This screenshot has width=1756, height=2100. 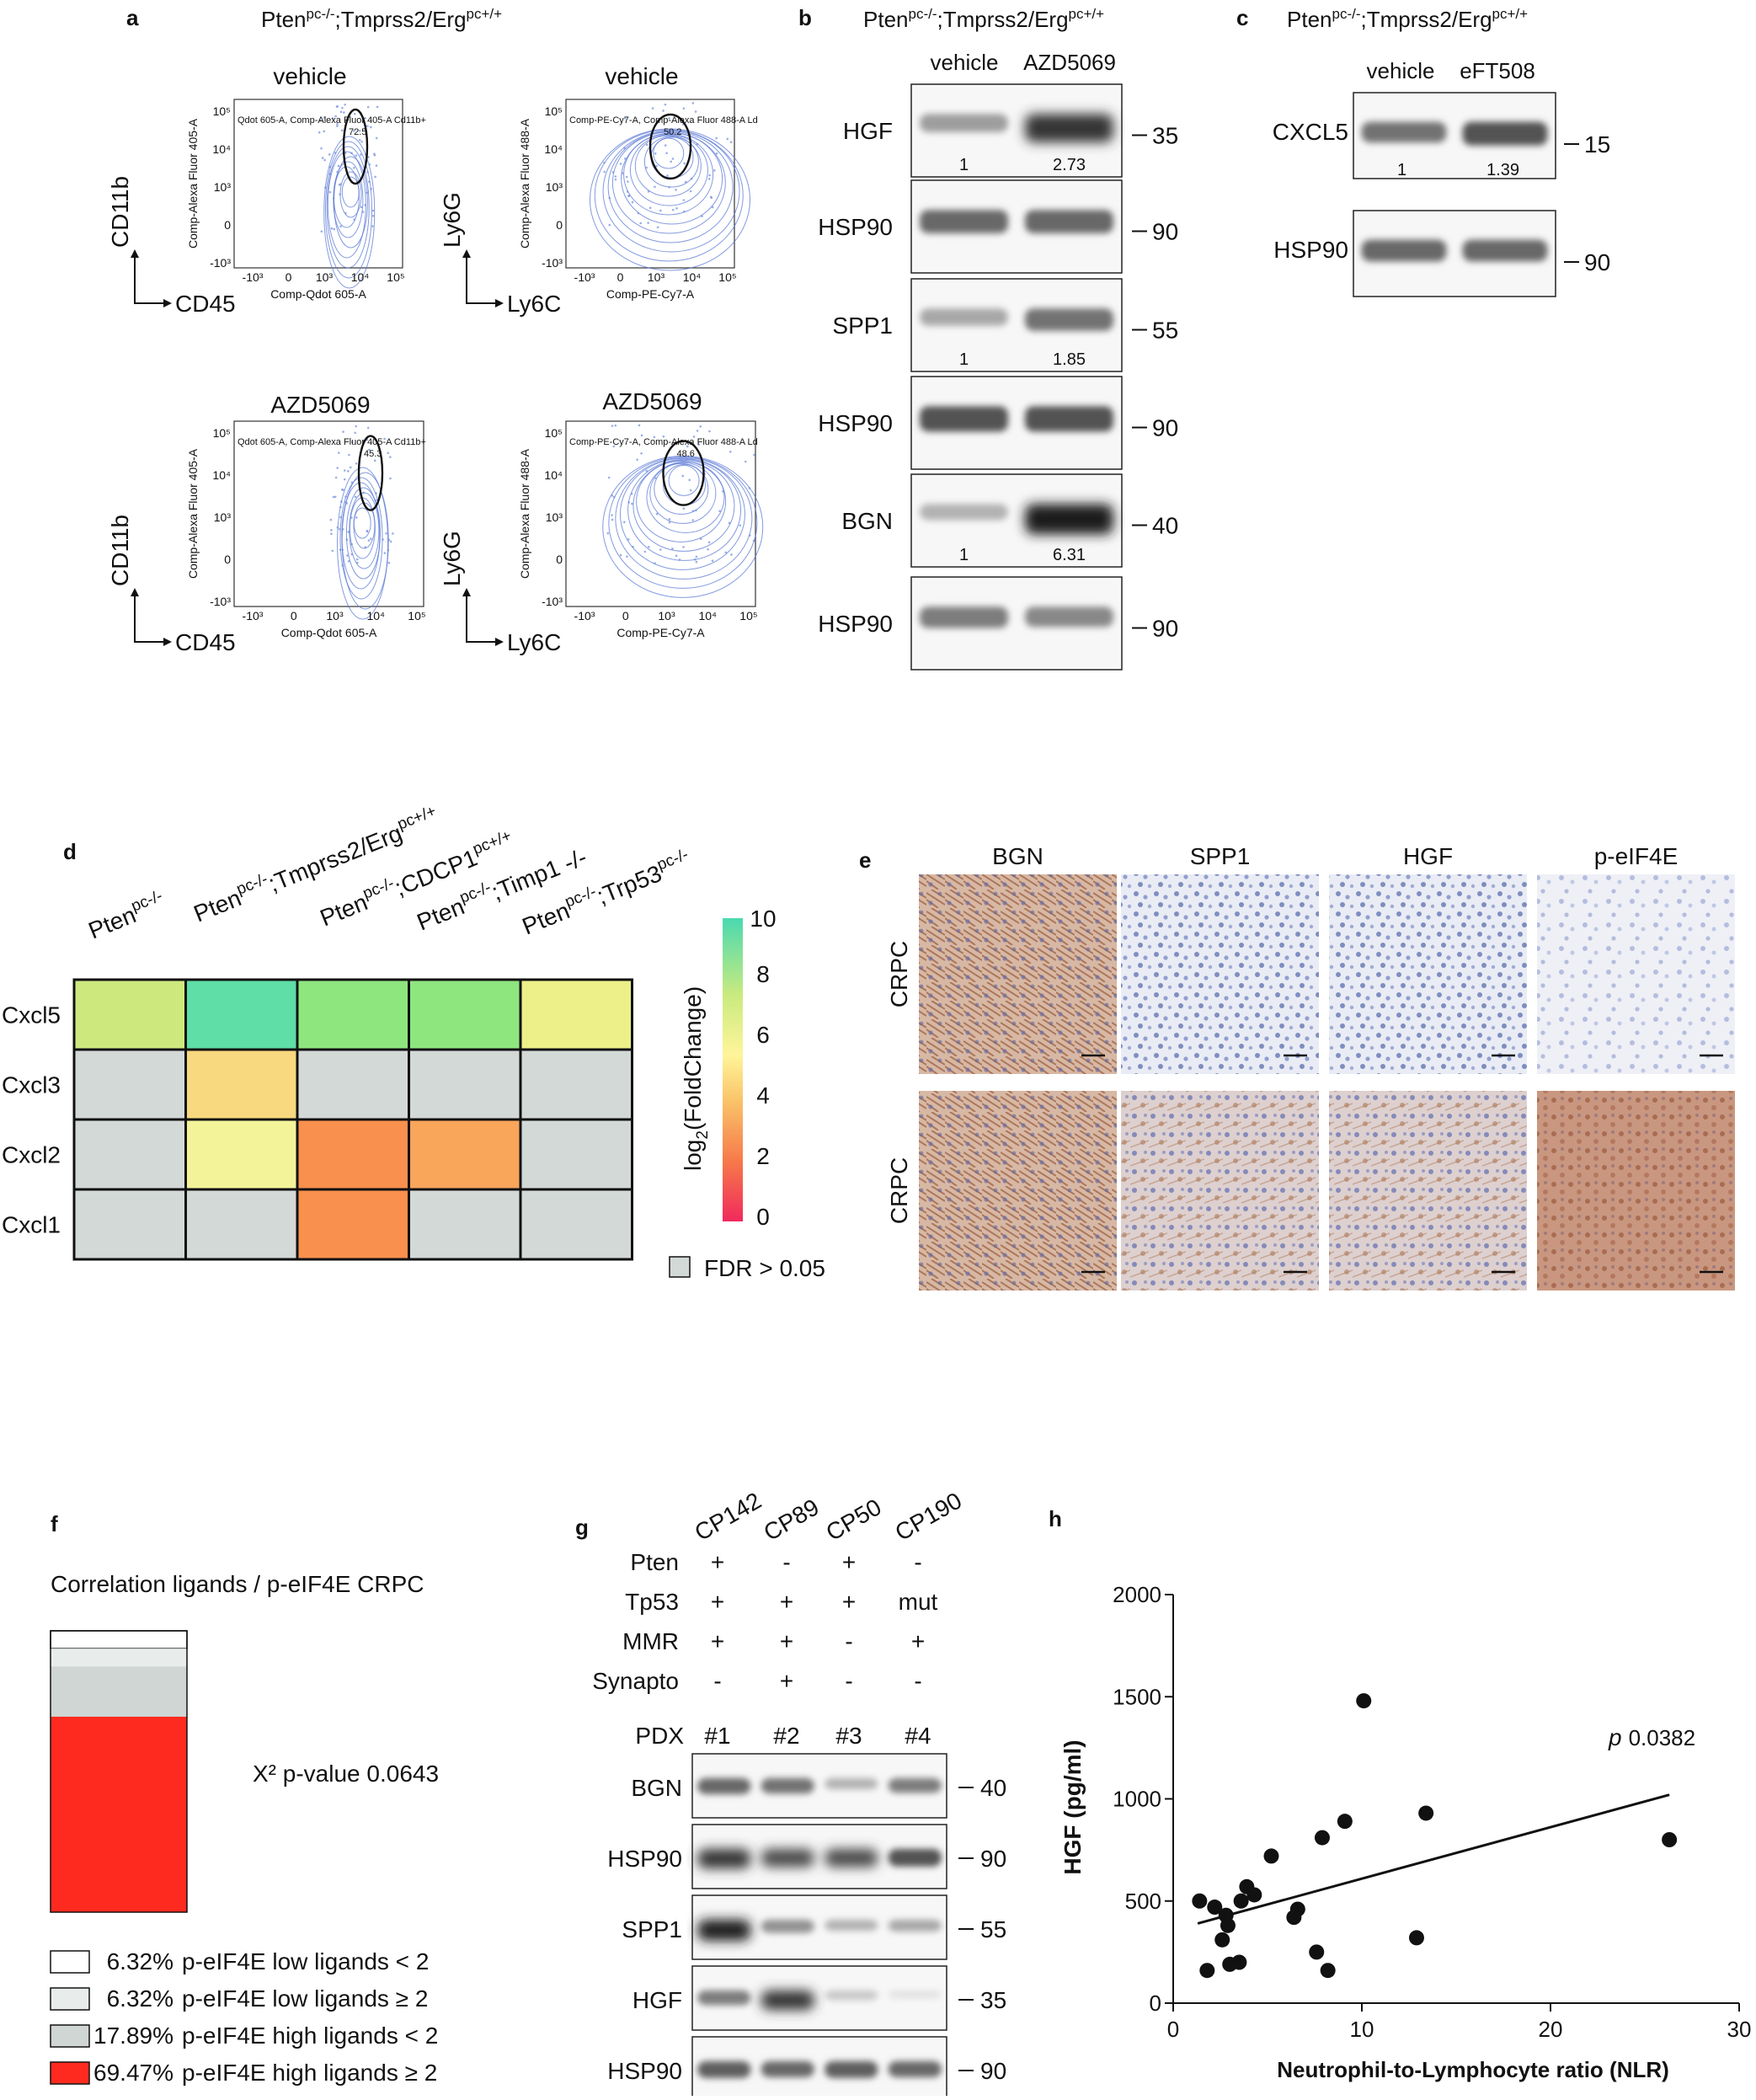 What do you see at coordinates (1740, 2030) in the screenshot?
I see `x-tick-label: 30` at bounding box center [1740, 2030].